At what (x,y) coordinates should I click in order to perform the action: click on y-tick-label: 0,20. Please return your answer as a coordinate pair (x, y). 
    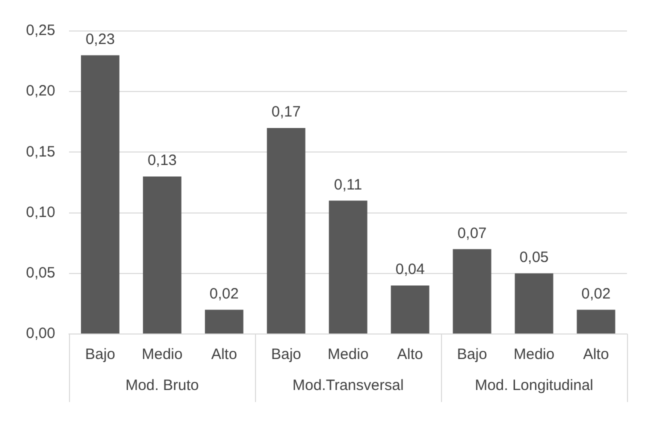
    Looking at the image, I should click on (41, 91).